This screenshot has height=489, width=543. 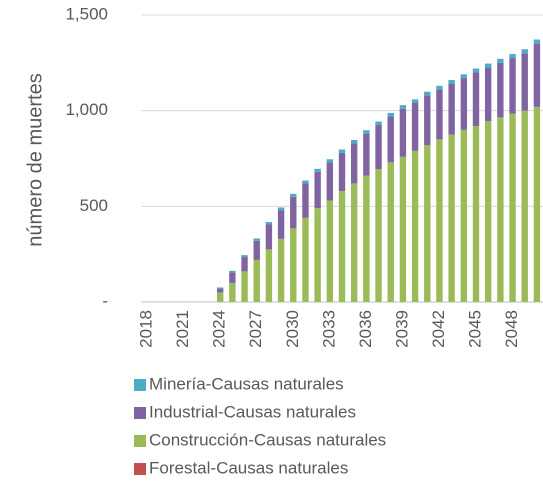 I want to click on x-tick-label: 2039, so click(x=401, y=329).